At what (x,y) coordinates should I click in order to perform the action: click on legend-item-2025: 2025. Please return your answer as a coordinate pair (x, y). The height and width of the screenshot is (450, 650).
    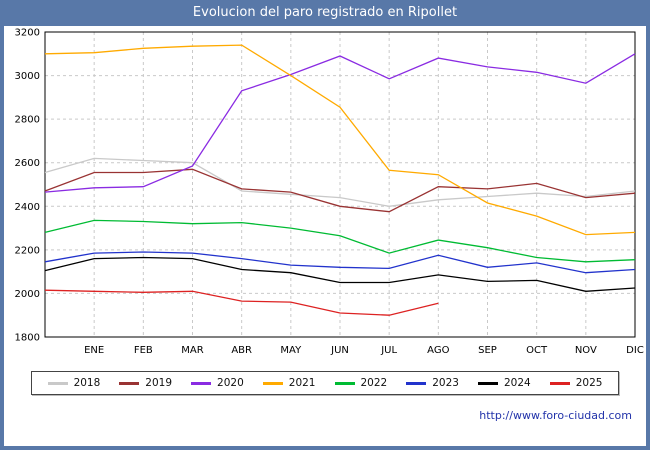
    Looking at the image, I should click on (576, 383).